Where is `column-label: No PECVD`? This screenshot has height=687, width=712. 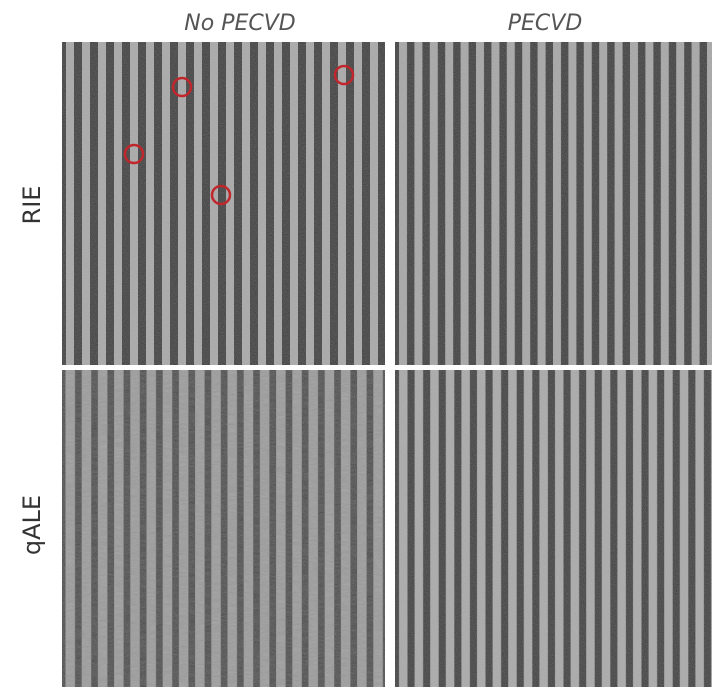
column-label: No PECVD is located at coordinates (239, 23).